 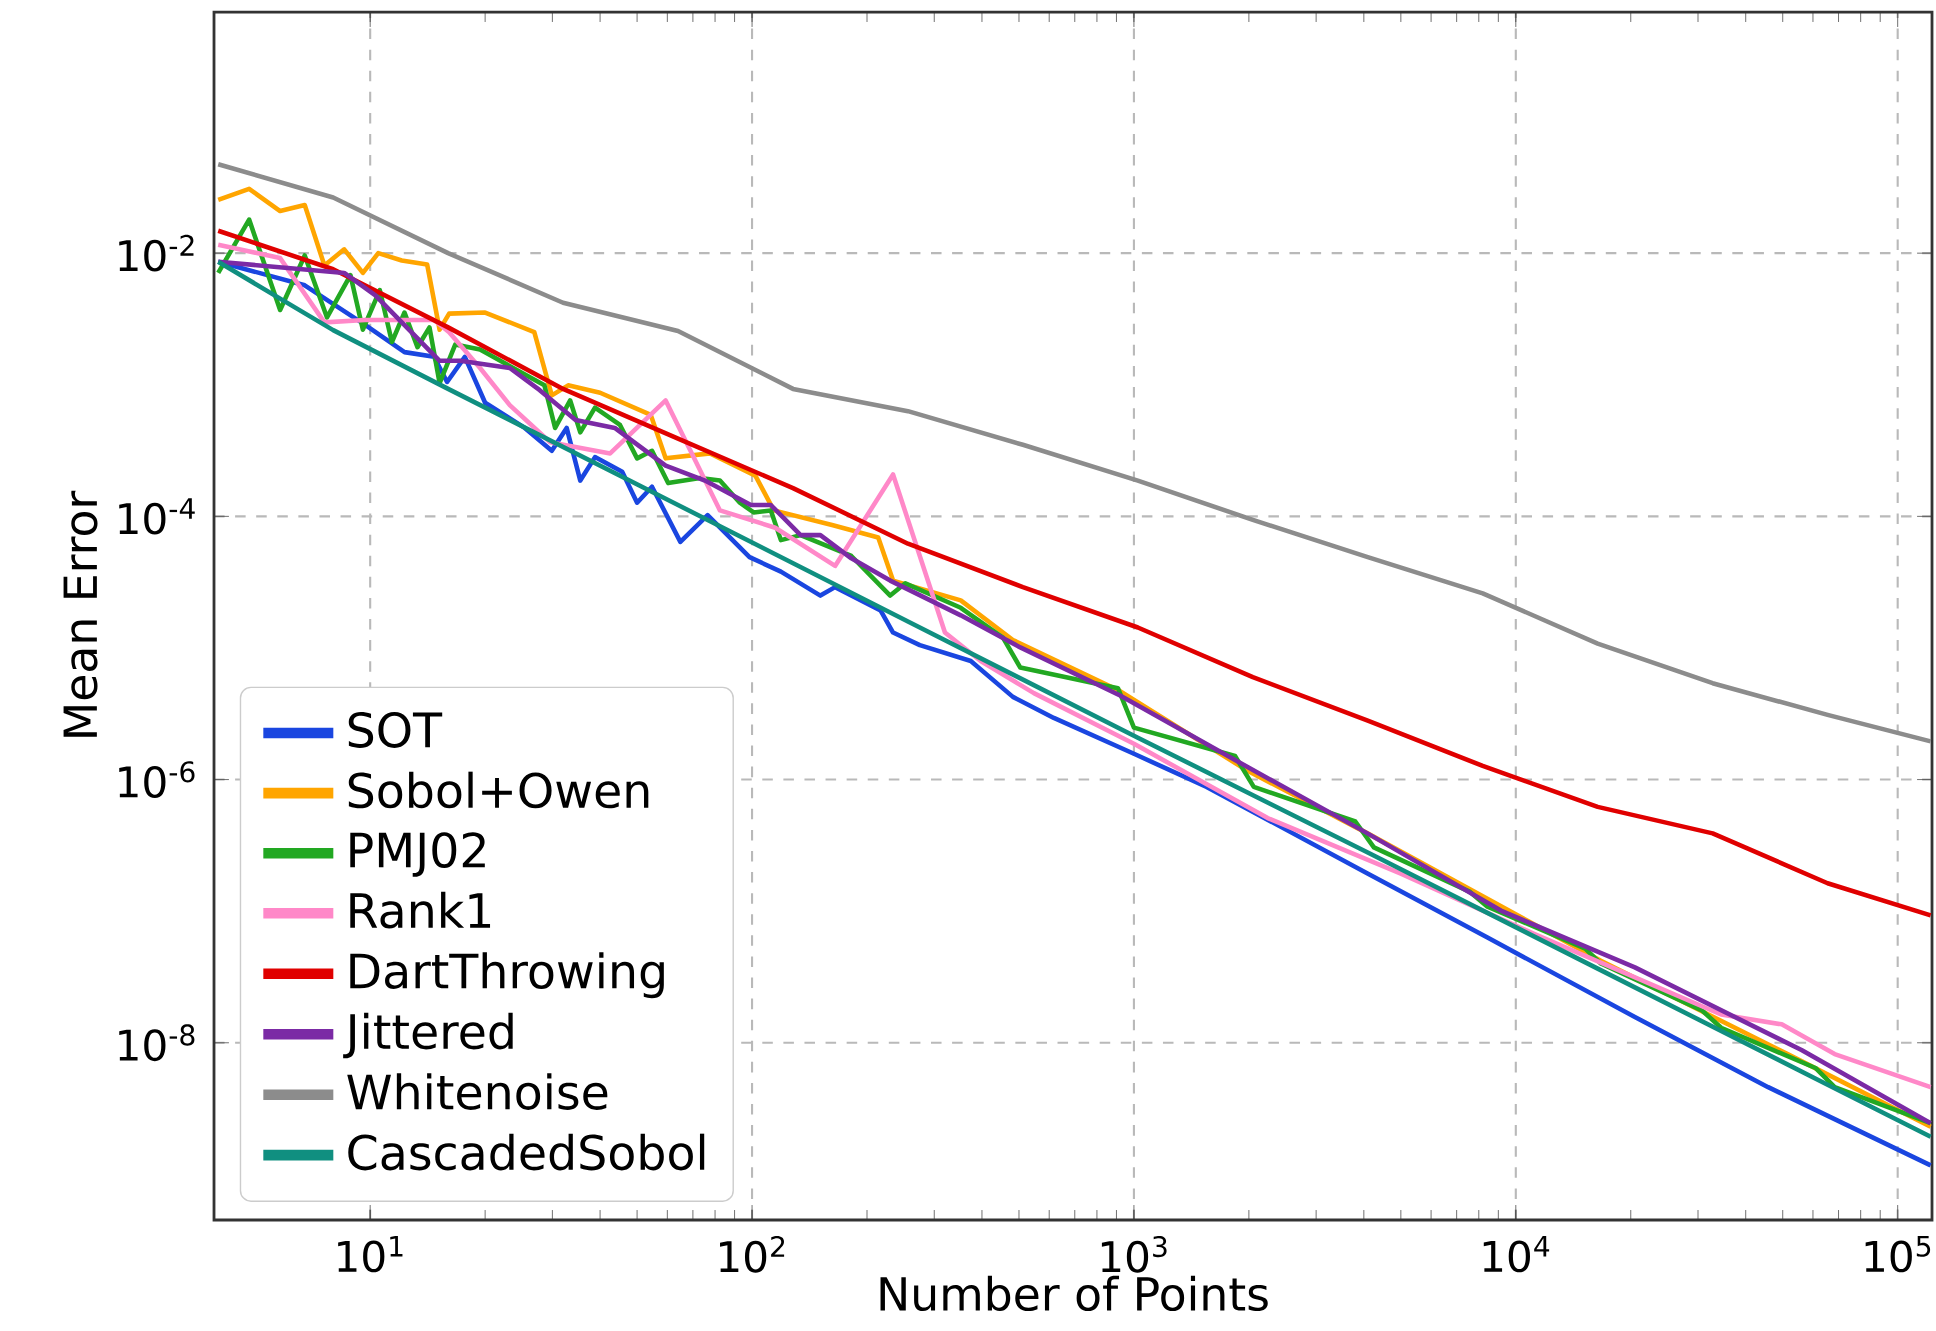 What do you see at coordinates (1898, 1254) in the screenshot?
I see `x-tick-label: 10$^{5}$` at bounding box center [1898, 1254].